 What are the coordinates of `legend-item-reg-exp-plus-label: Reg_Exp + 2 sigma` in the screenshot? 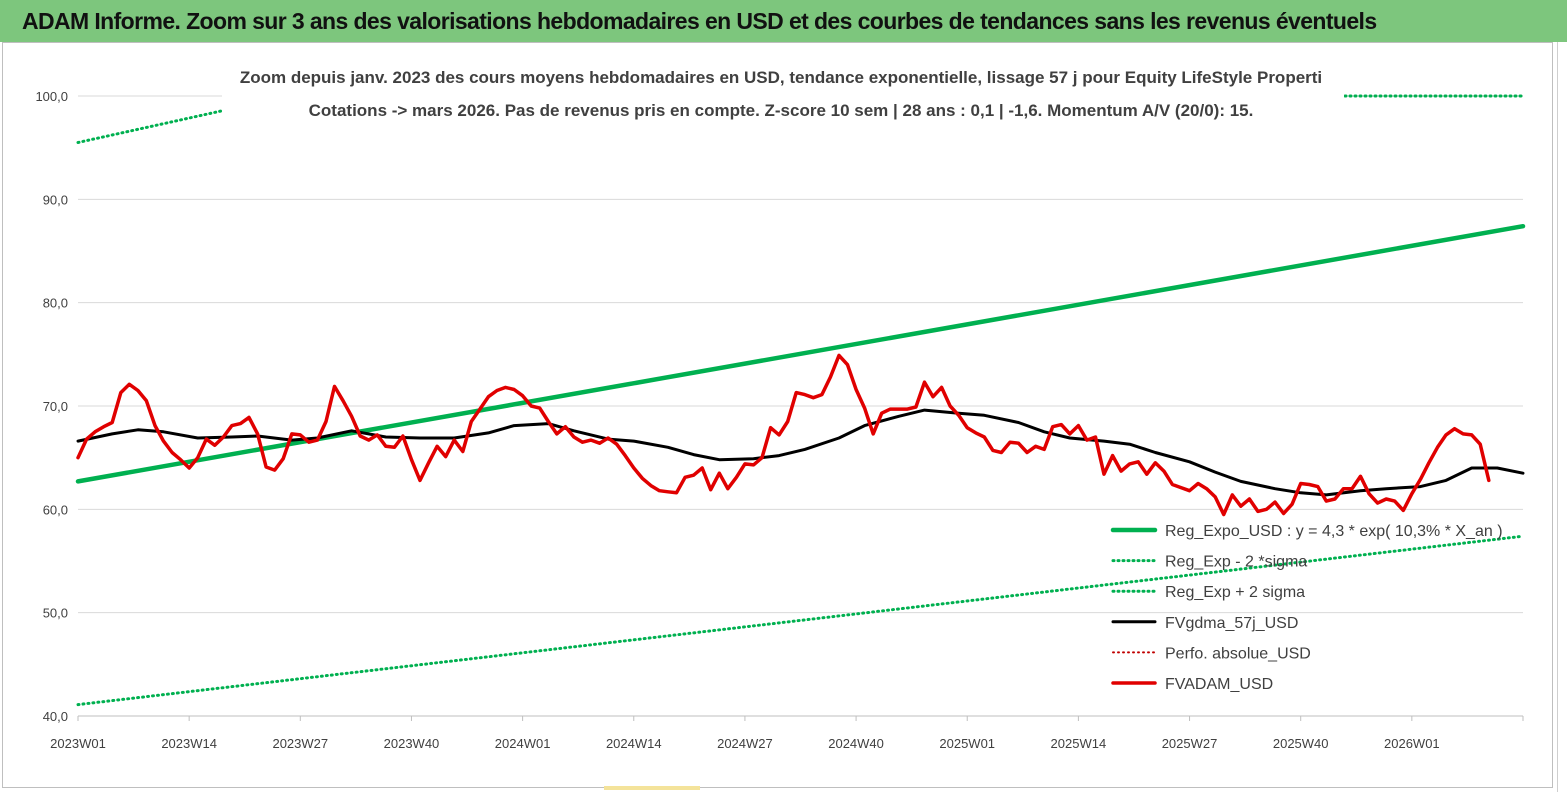 It's located at (1235, 592).